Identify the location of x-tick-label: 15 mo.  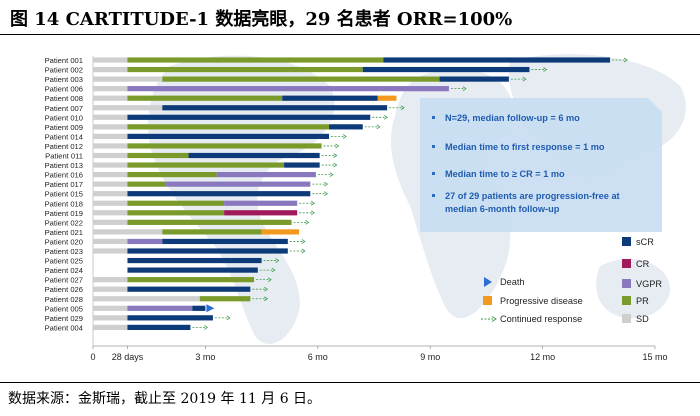
(654, 357).